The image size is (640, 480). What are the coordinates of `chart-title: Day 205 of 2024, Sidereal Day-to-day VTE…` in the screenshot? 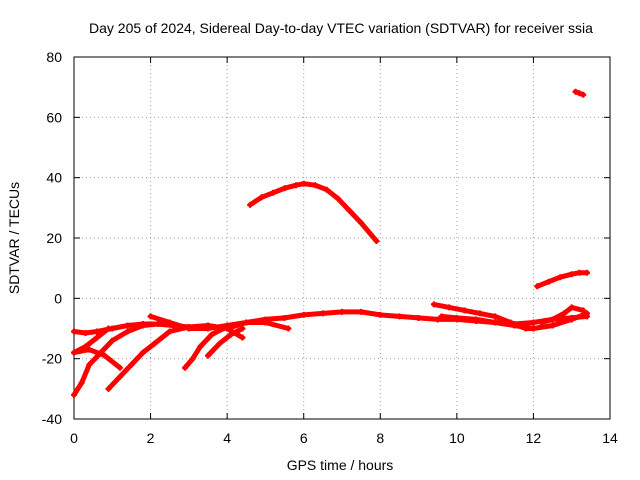 It's located at (341, 28).